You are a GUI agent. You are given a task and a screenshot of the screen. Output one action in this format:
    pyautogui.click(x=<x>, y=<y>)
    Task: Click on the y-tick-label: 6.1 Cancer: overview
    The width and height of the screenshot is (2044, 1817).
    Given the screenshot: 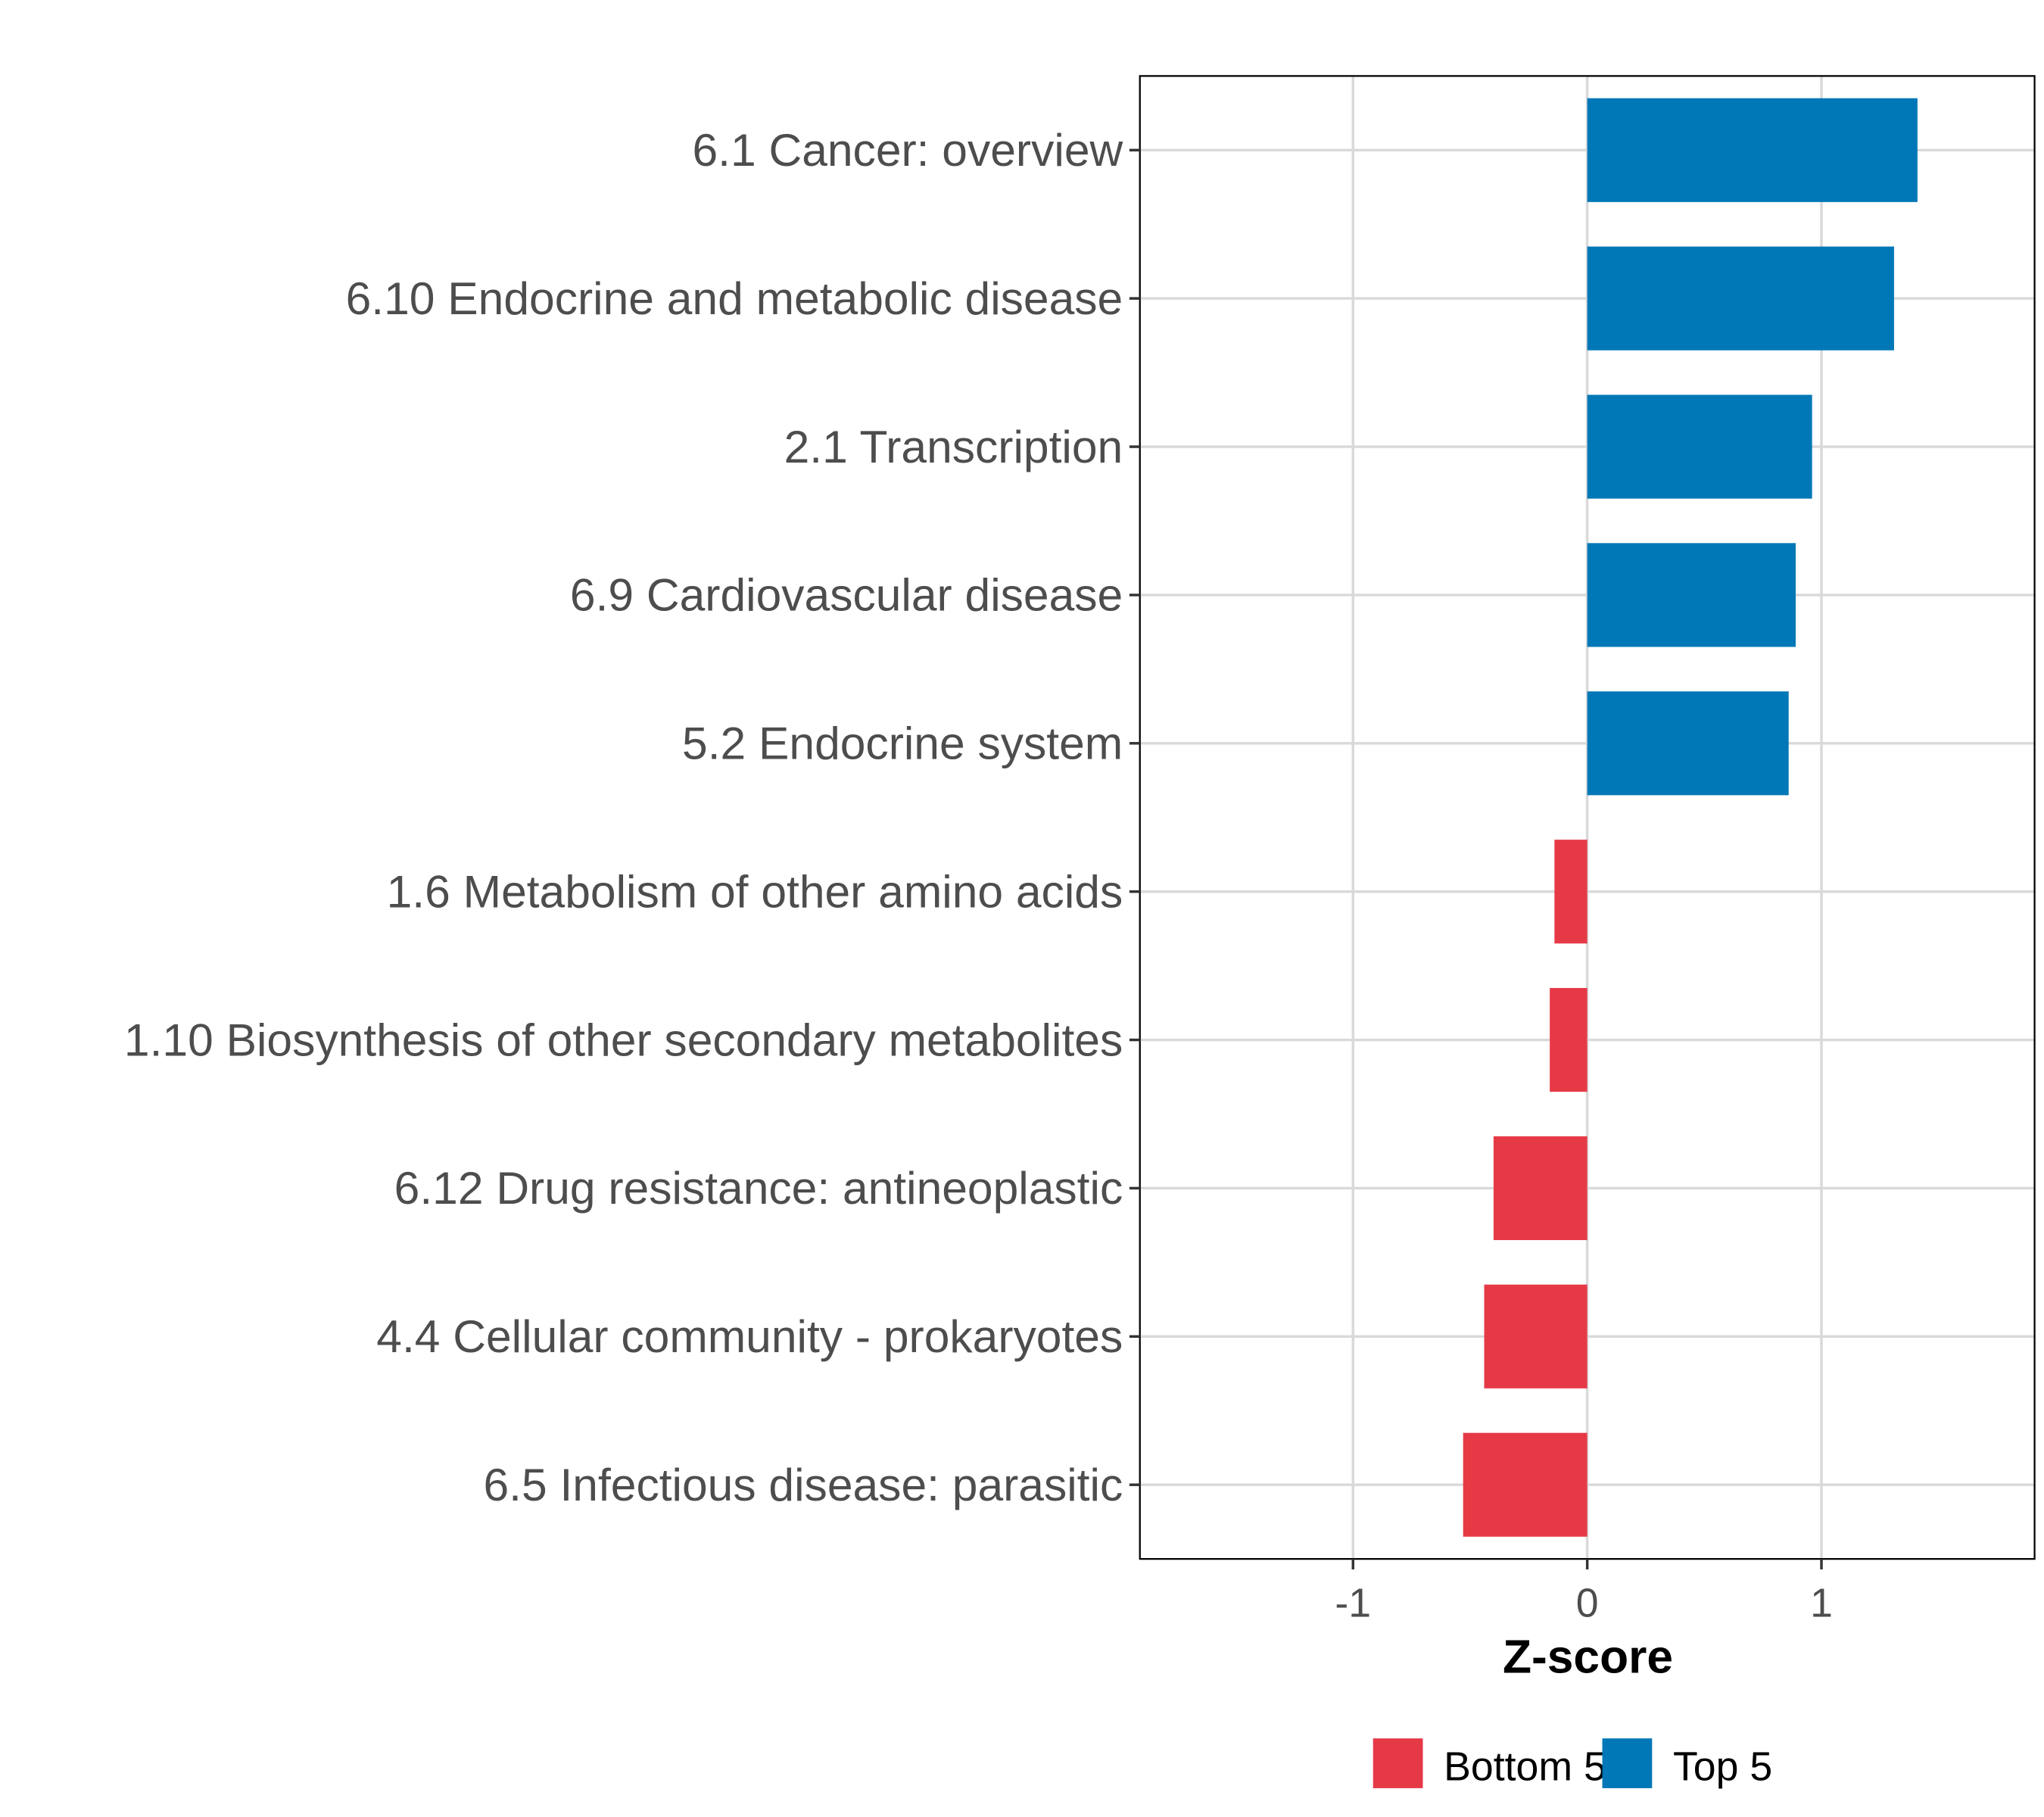 What is the action you would take?
    pyautogui.click(x=908, y=150)
    